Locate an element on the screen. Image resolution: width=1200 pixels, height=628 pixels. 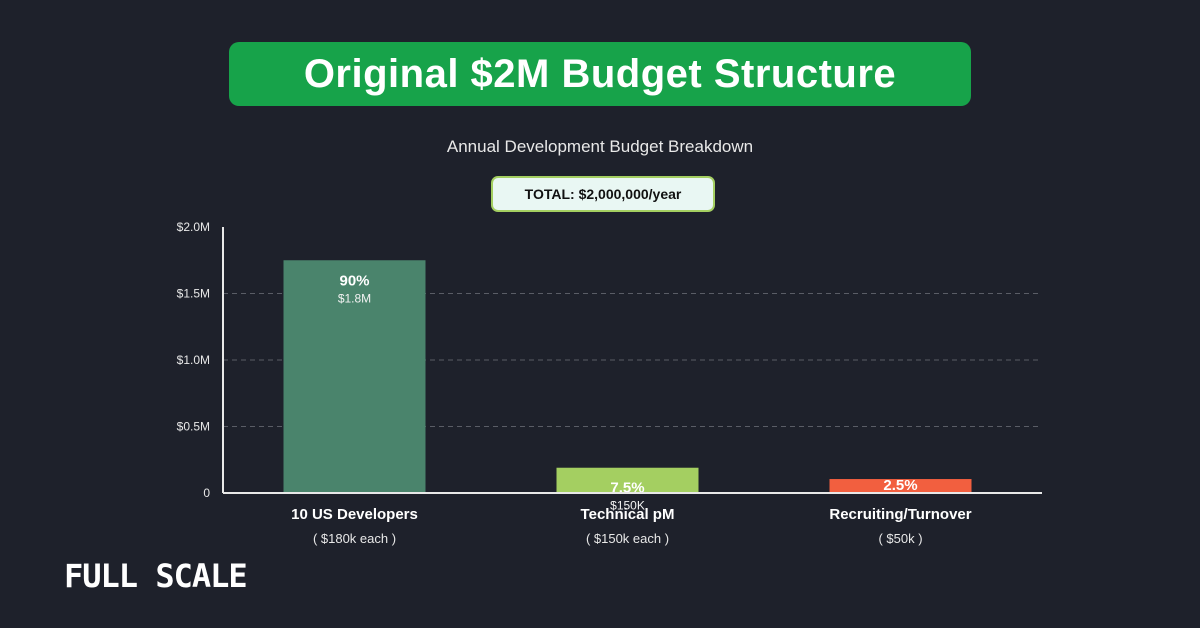
bar-value-label: $150K is located at coordinates (627, 506).